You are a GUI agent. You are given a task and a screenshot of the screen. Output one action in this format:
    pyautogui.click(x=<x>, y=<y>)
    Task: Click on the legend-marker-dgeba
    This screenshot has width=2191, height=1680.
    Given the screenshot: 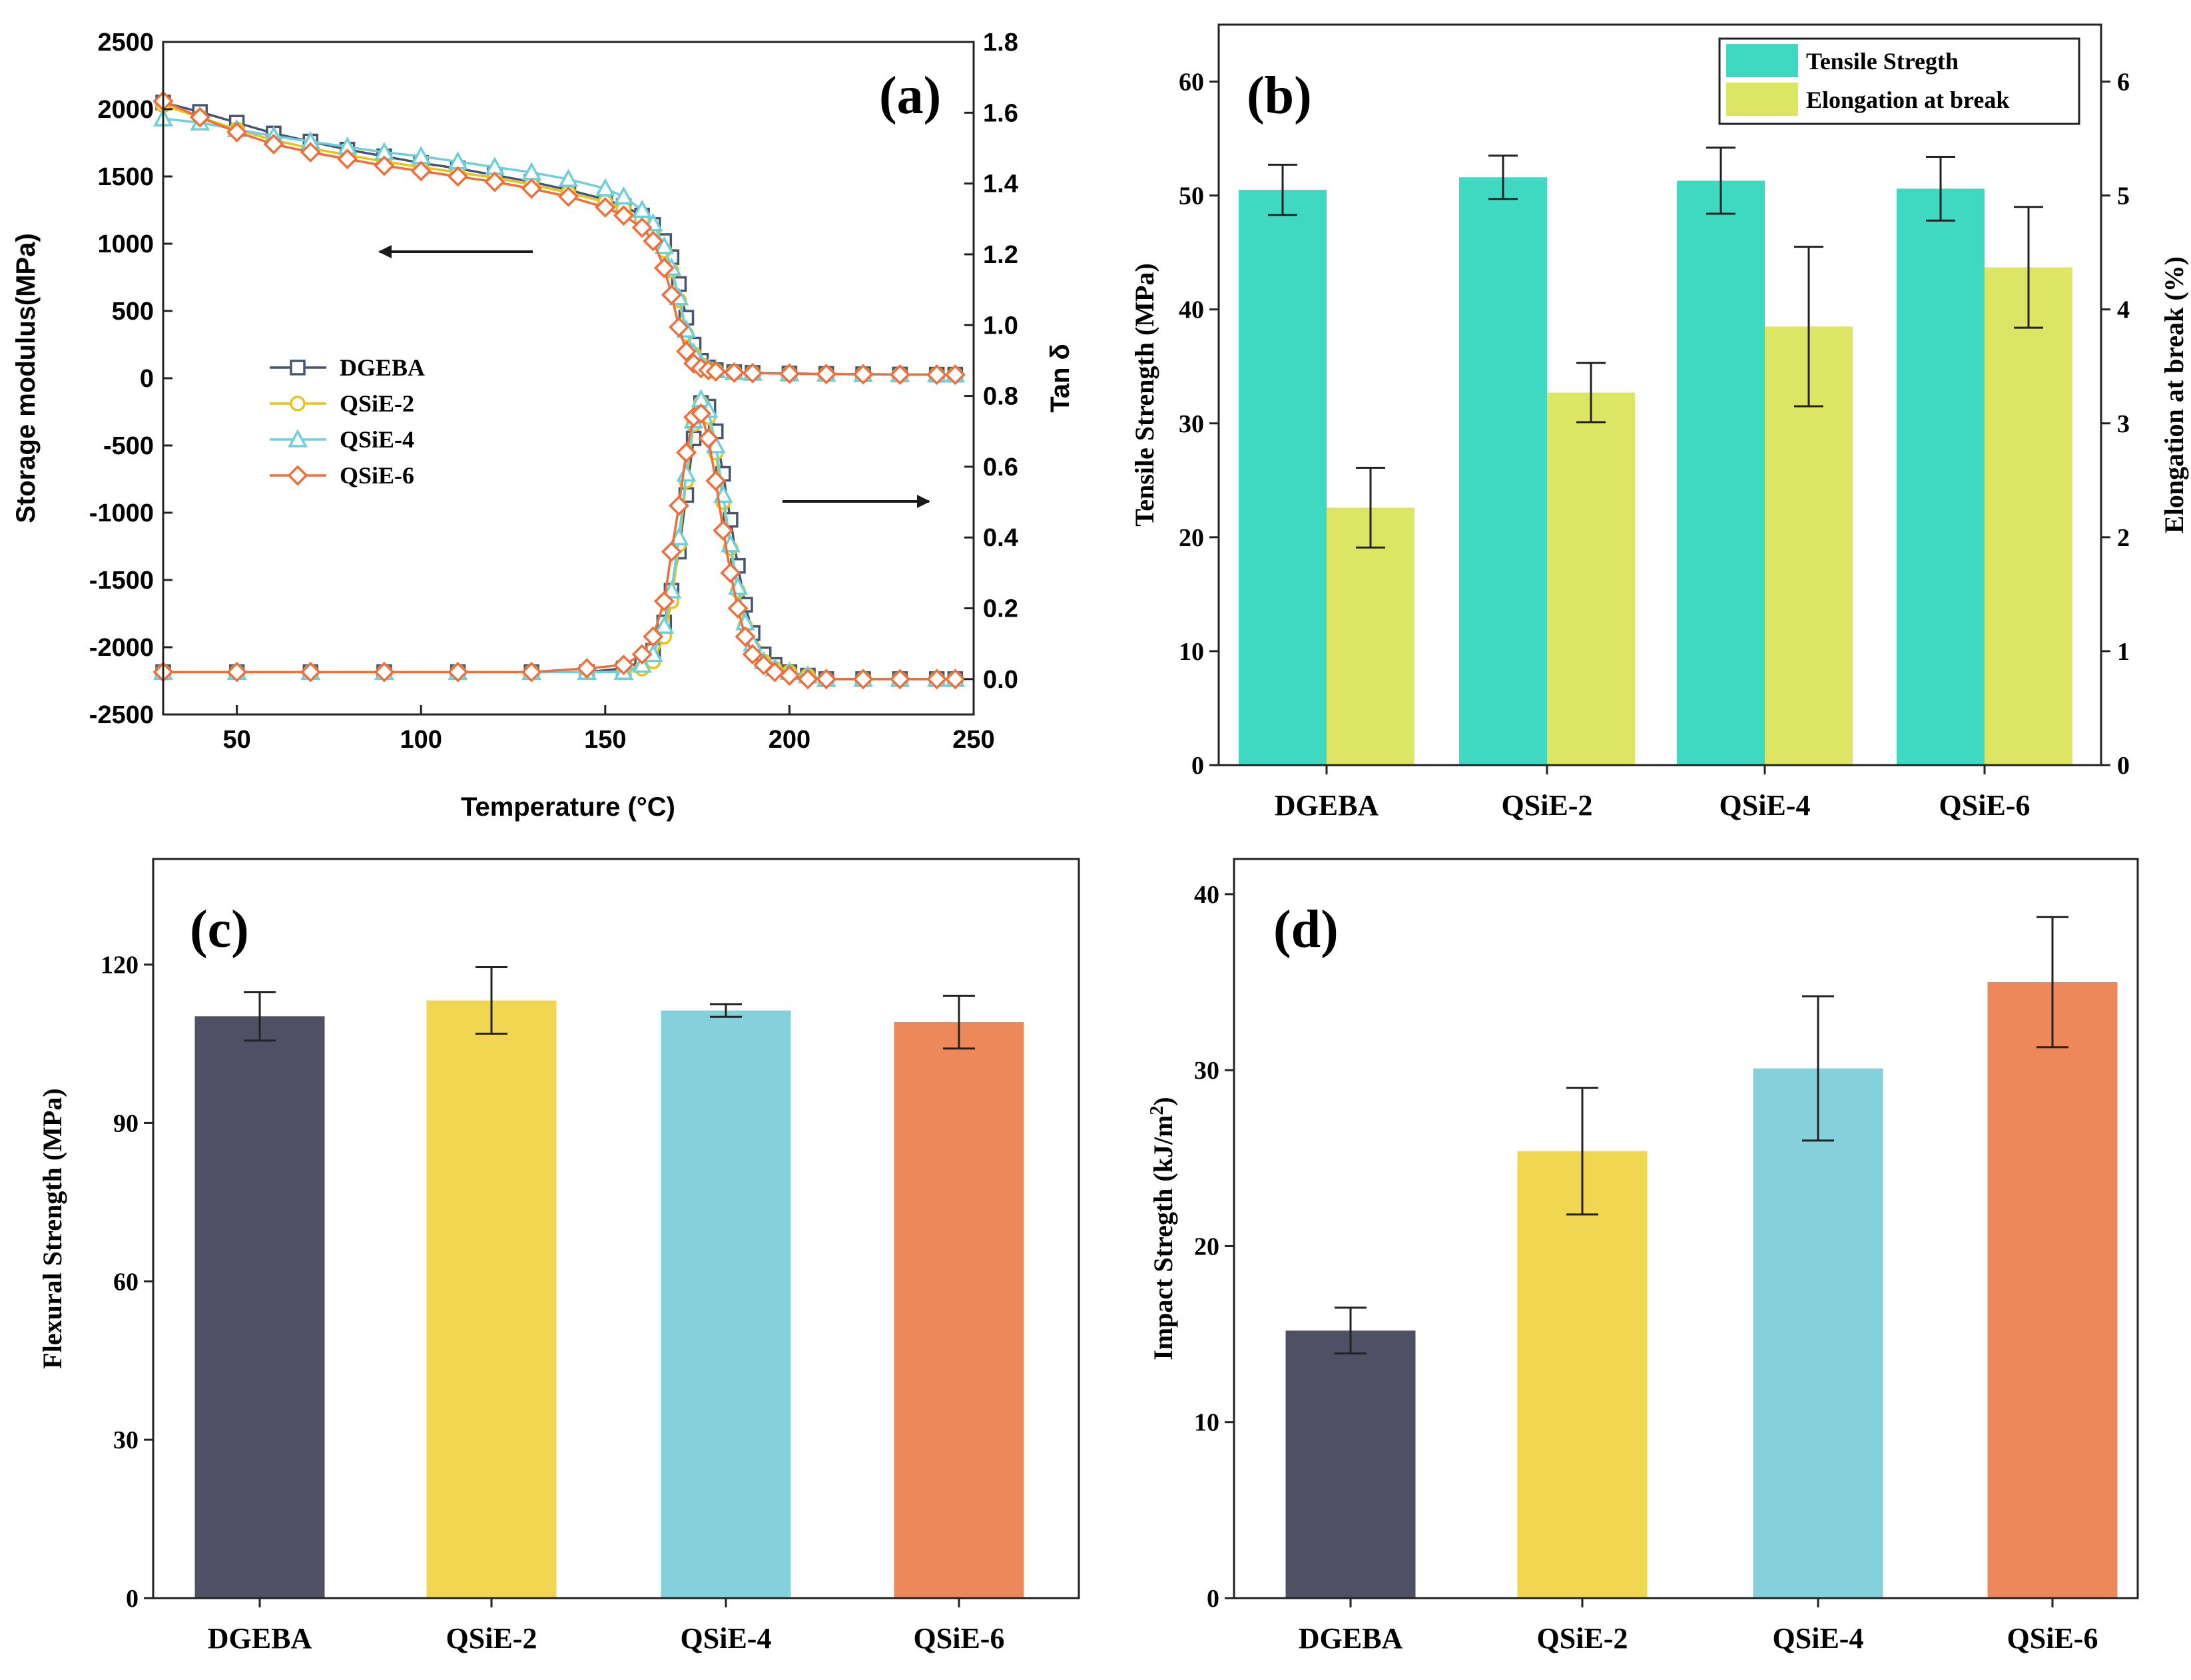 What is the action you would take?
    pyautogui.click(x=298, y=368)
    